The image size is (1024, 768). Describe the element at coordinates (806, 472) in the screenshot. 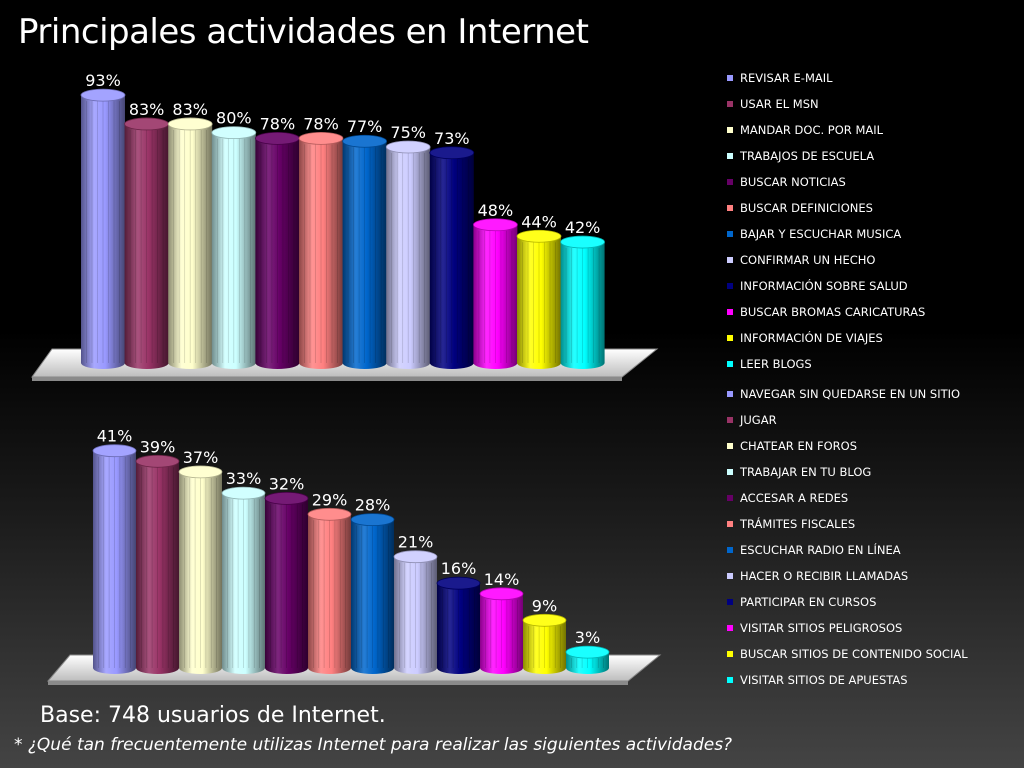

I see `legend-label: TRABAJAR EN TU BLOG` at that location.